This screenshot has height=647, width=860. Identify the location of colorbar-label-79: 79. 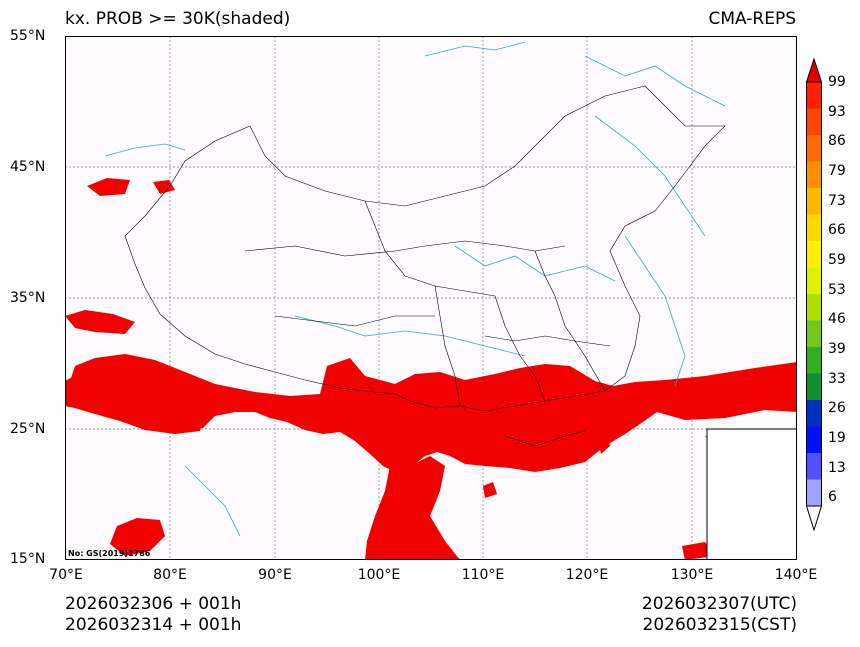
(837, 171).